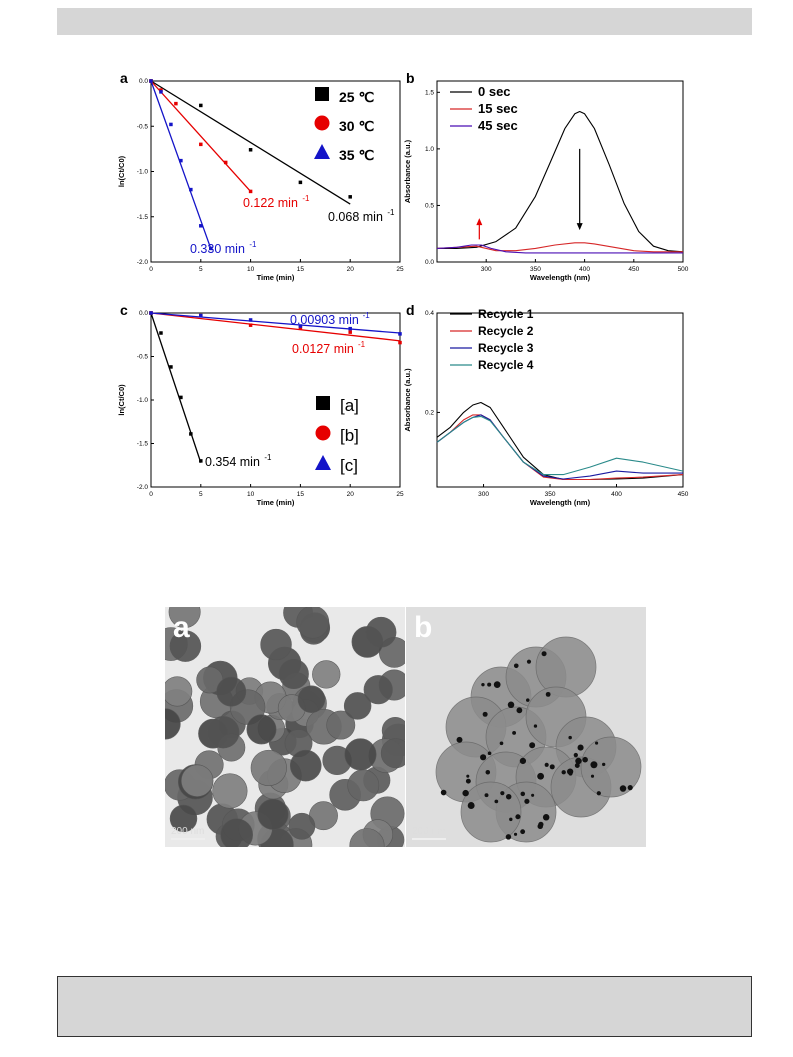  Describe the element at coordinates (498, 108) in the screenshot. I see `legend-label: 15 sec` at that location.